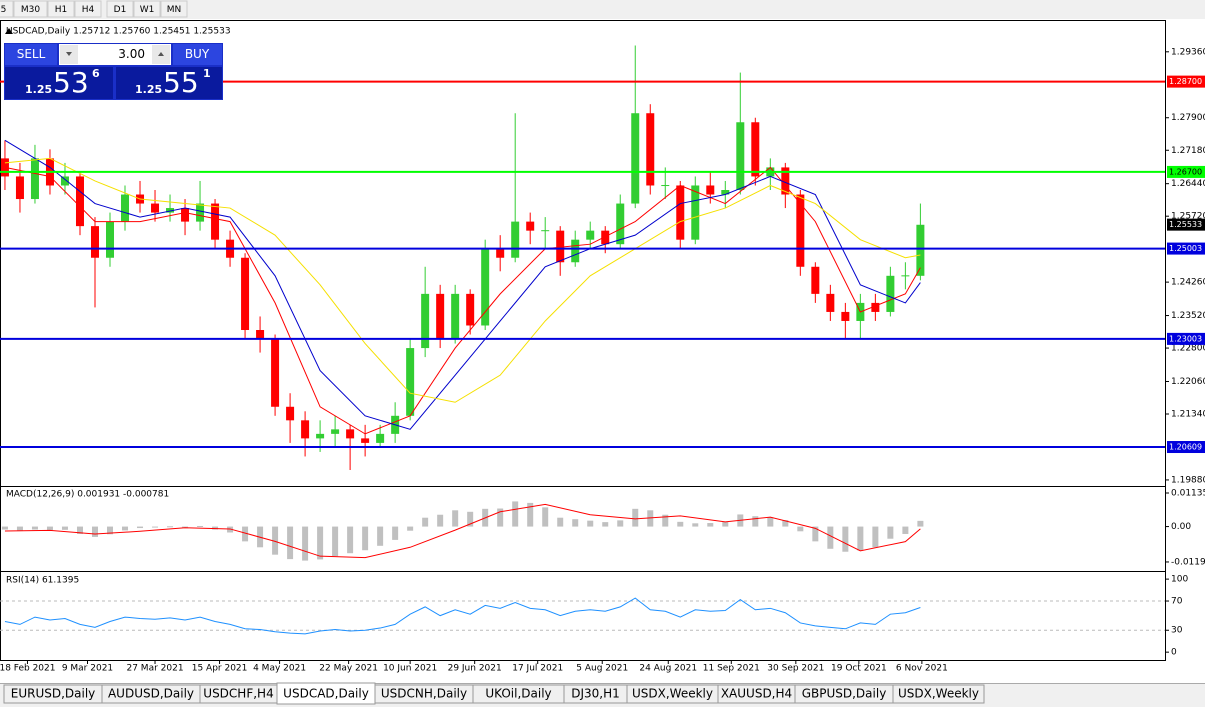 The height and width of the screenshot is (707, 1205). I want to click on sell-prefix: 1.25, so click(38, 89).